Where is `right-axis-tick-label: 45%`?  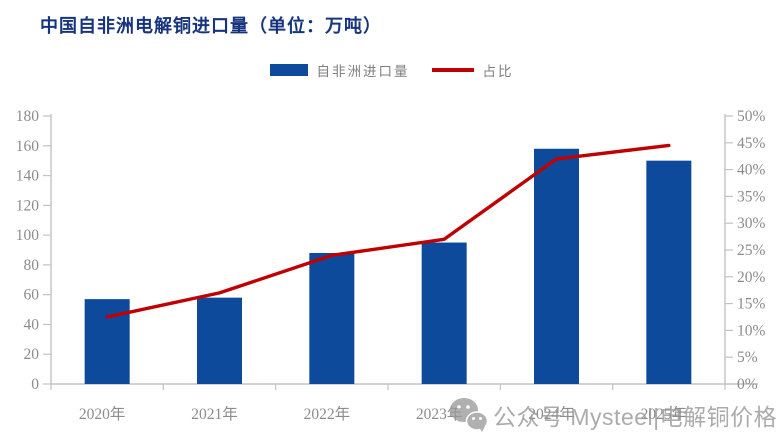
right-axis-tick-label: 45% is located at coordinates (751, 143).